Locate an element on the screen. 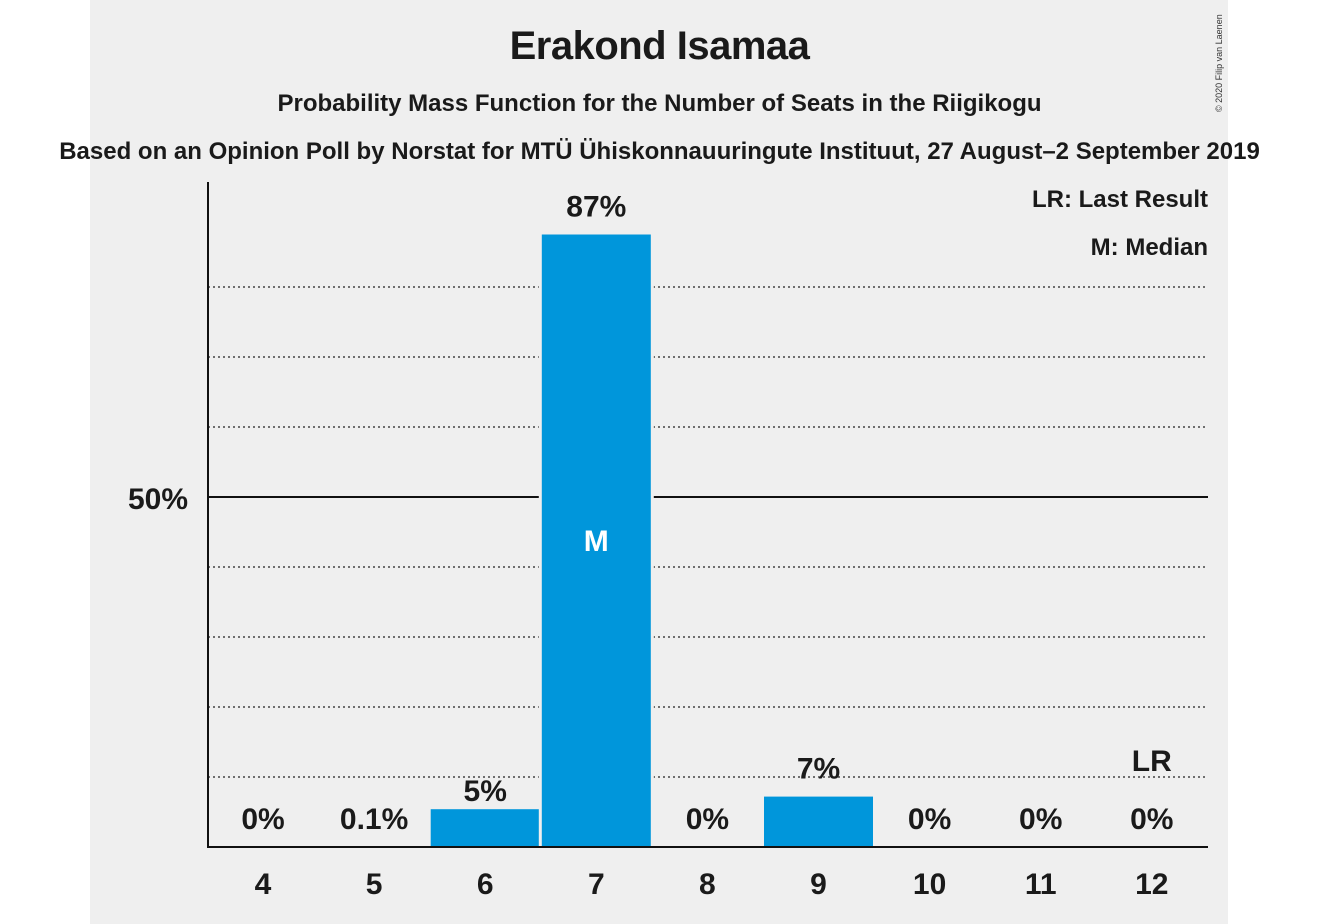 The image size is (1319, 924). data-label: 0.1% is located at coordinates (374, 819).